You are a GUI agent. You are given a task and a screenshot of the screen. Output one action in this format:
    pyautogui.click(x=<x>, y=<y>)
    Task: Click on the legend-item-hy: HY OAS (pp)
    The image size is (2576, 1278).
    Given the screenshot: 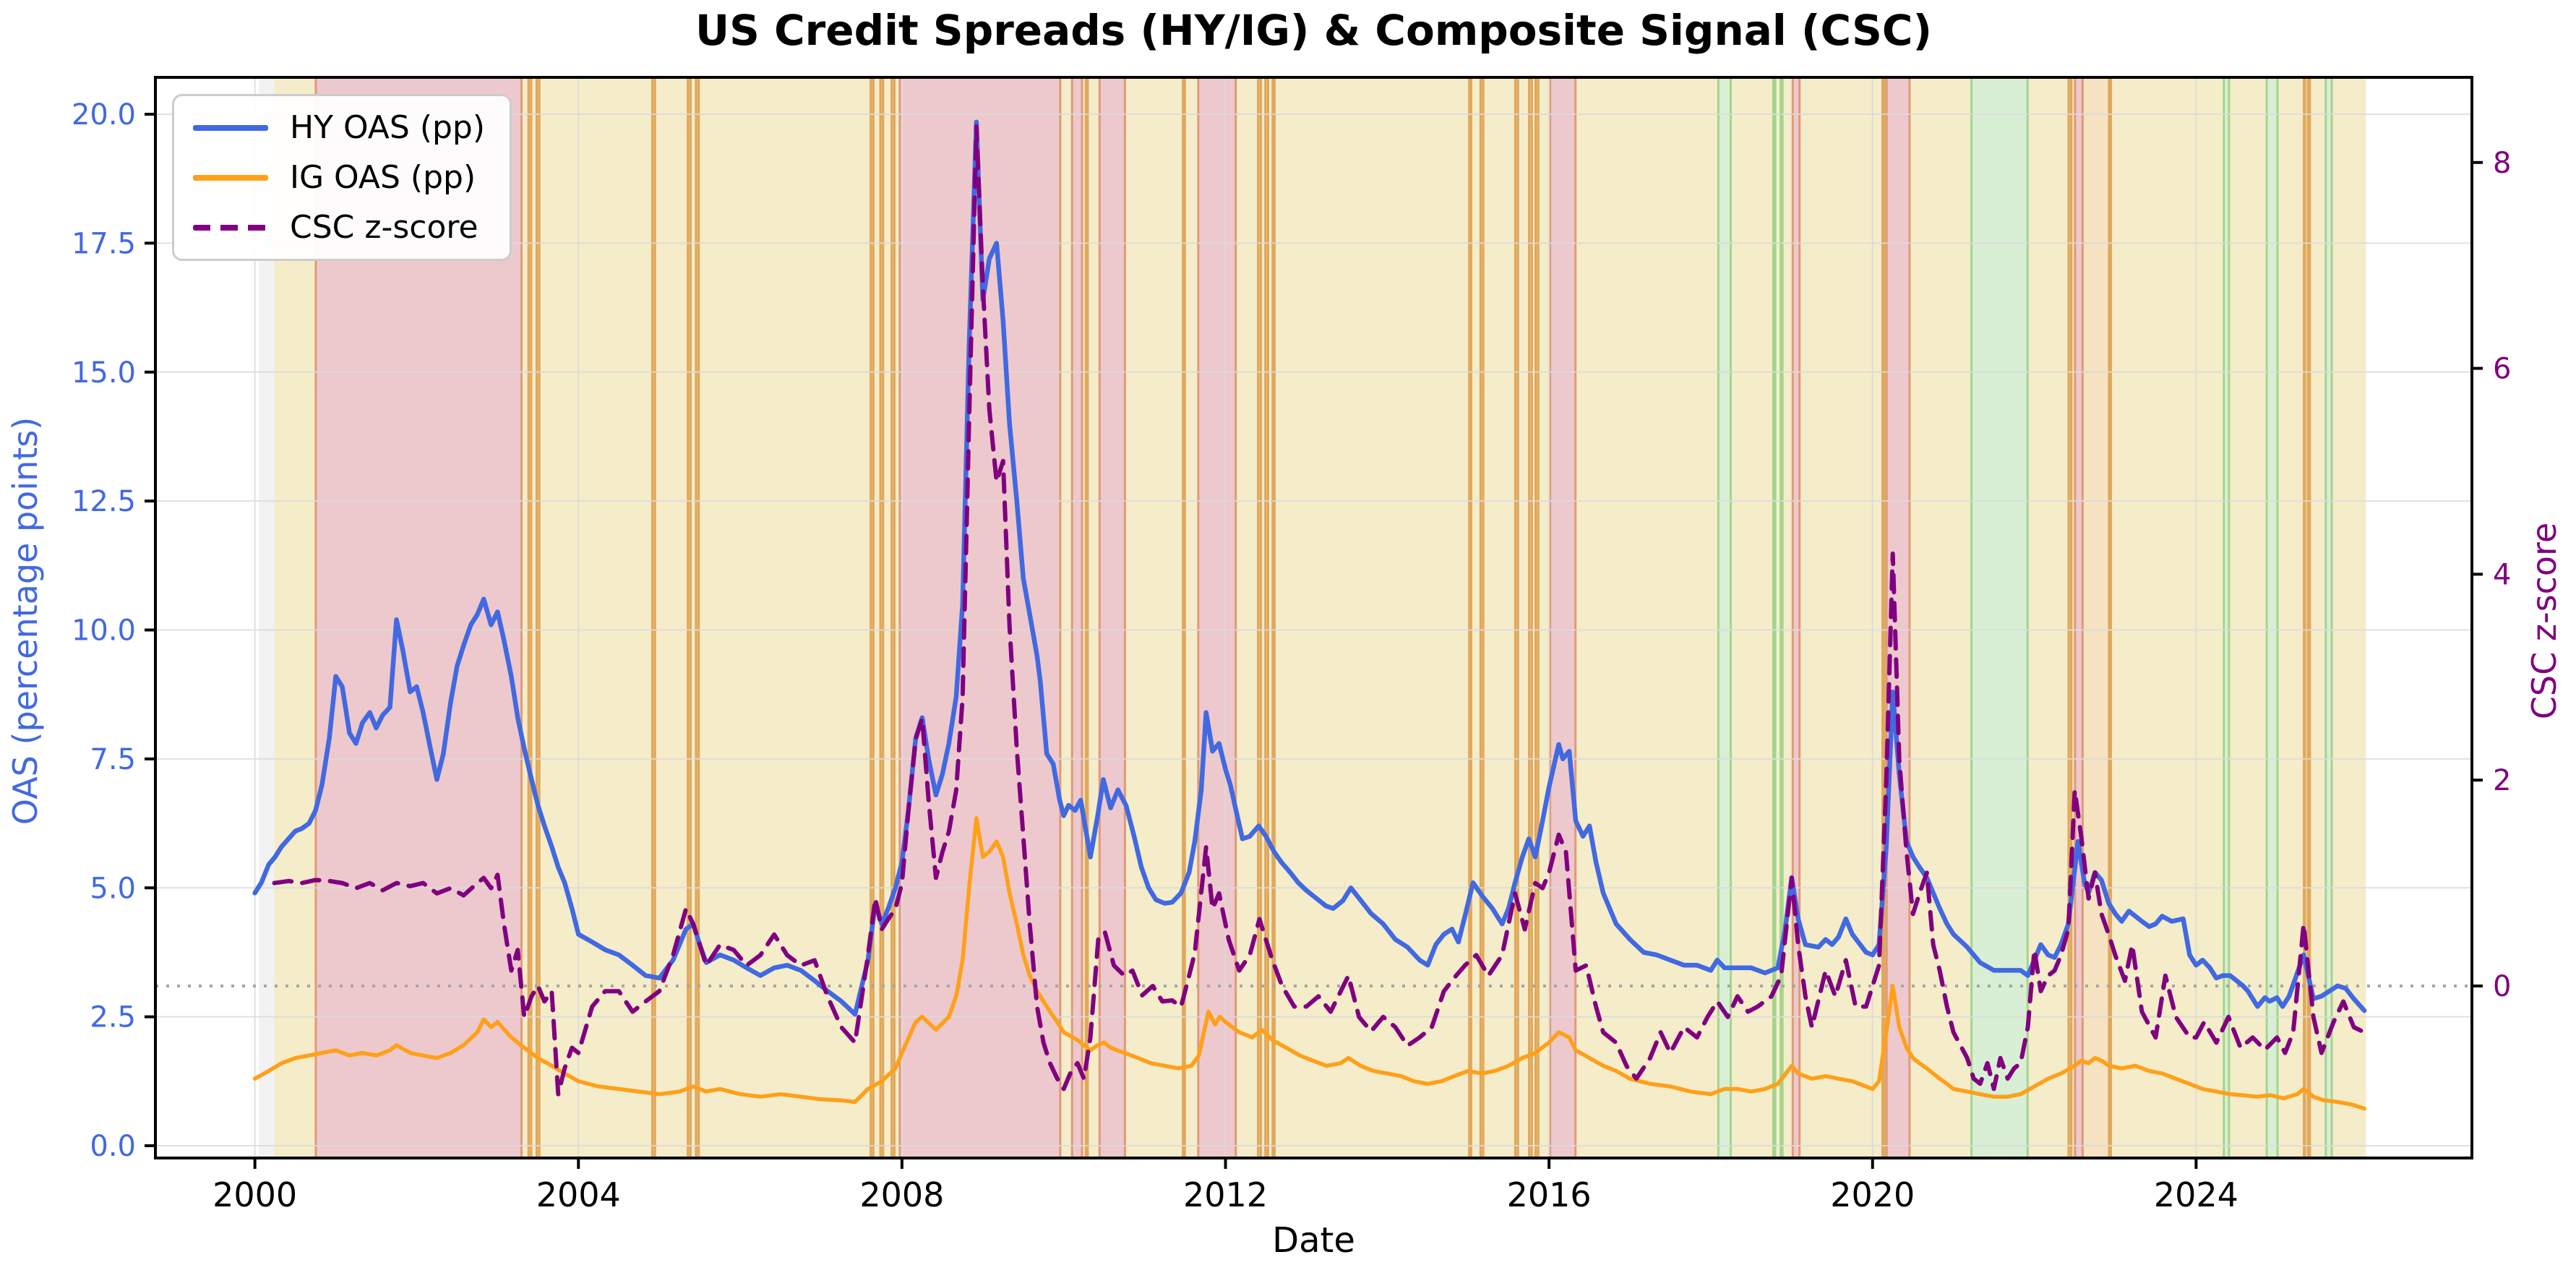 What is the action you would take?
    pyautogui.click(x=339, y=127)
    